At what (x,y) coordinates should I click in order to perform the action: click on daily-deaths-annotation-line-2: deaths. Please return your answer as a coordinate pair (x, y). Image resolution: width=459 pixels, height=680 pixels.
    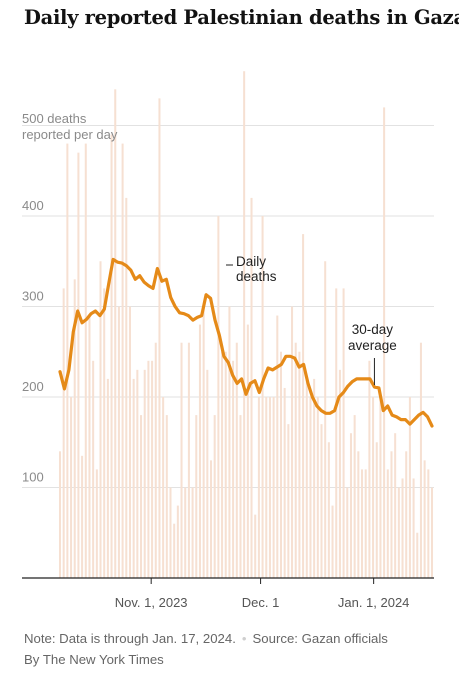
    Looking at the image, I should click on (256, 276).